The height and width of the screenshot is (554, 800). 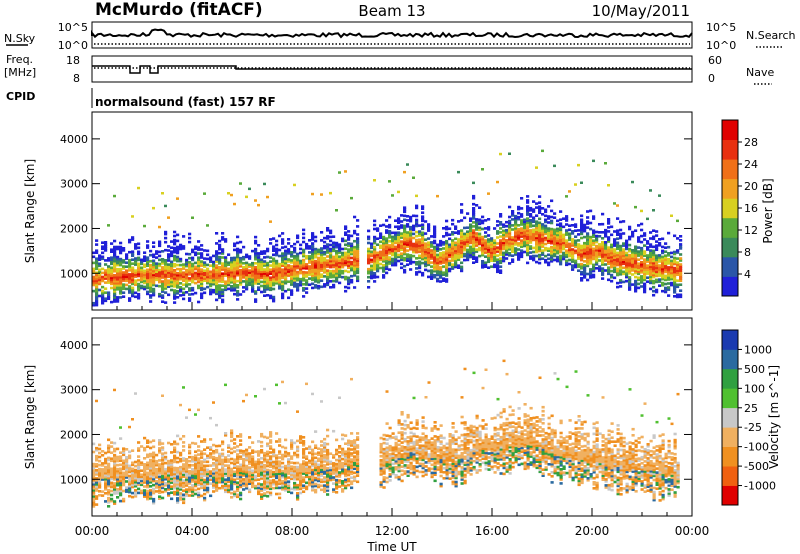 I want to click on colorbar-swatch, so click(x=730, y=169).